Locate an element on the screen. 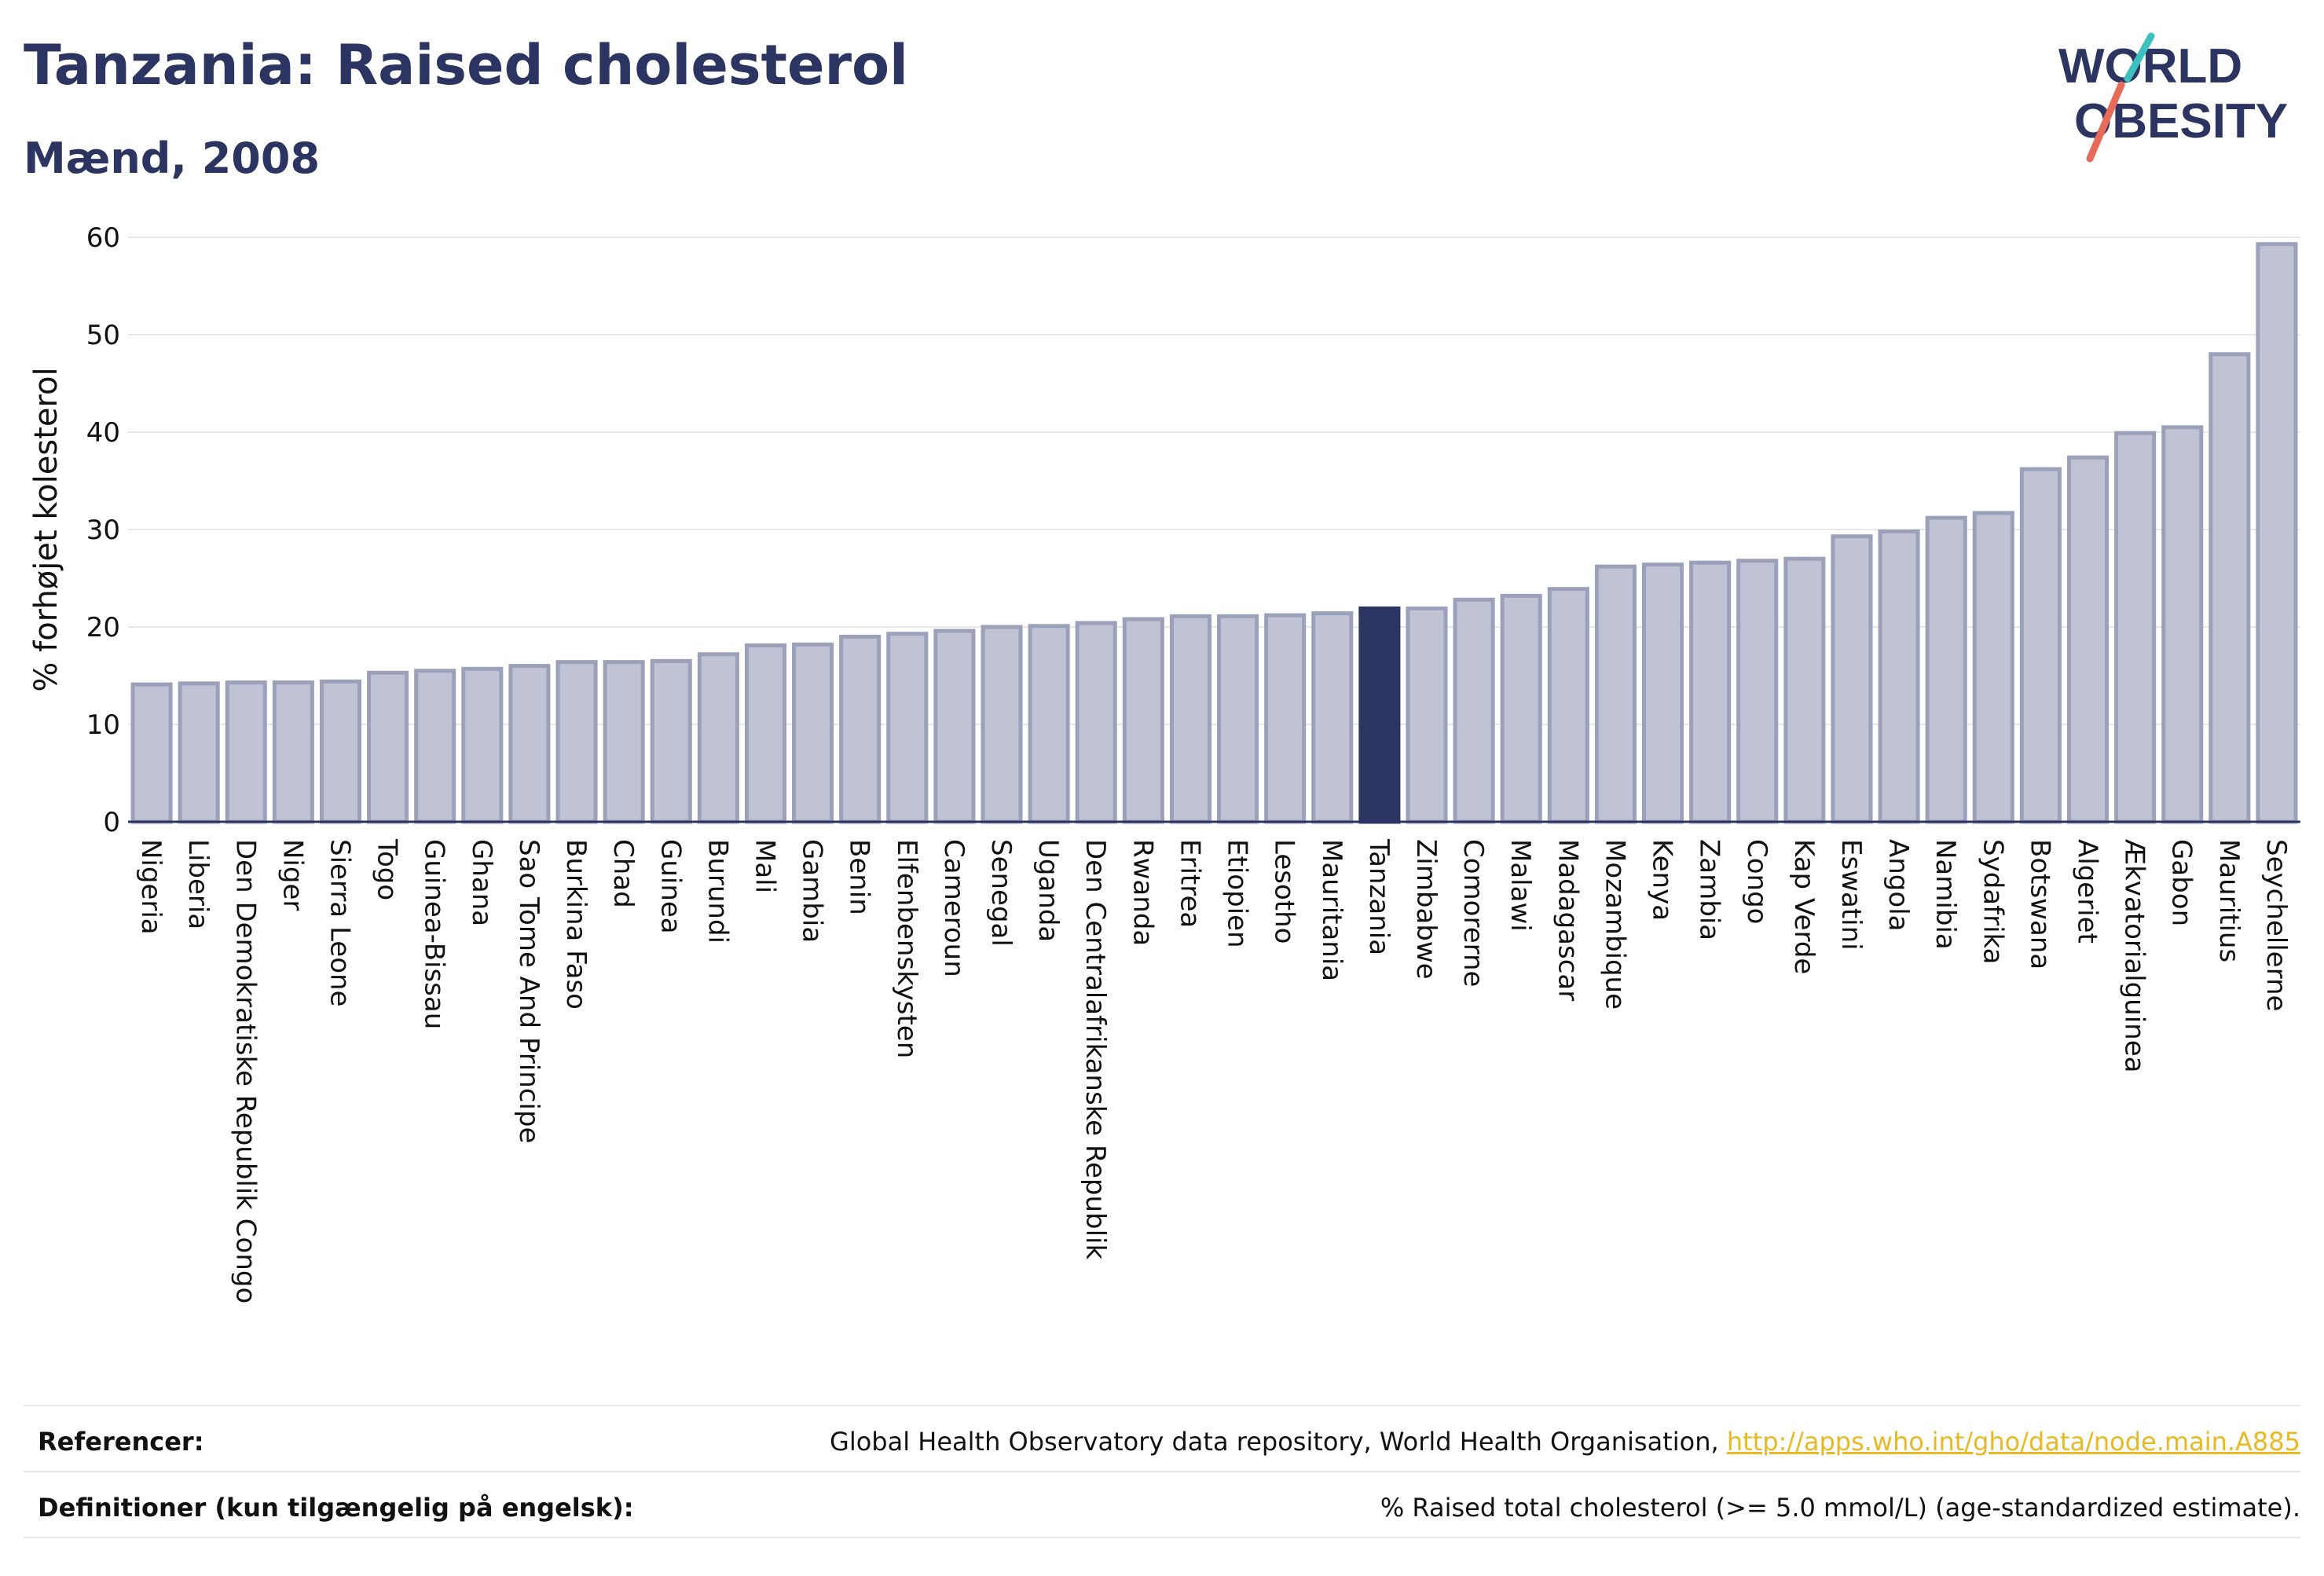  bar-comorerne is located at coordinates (1474, 710).